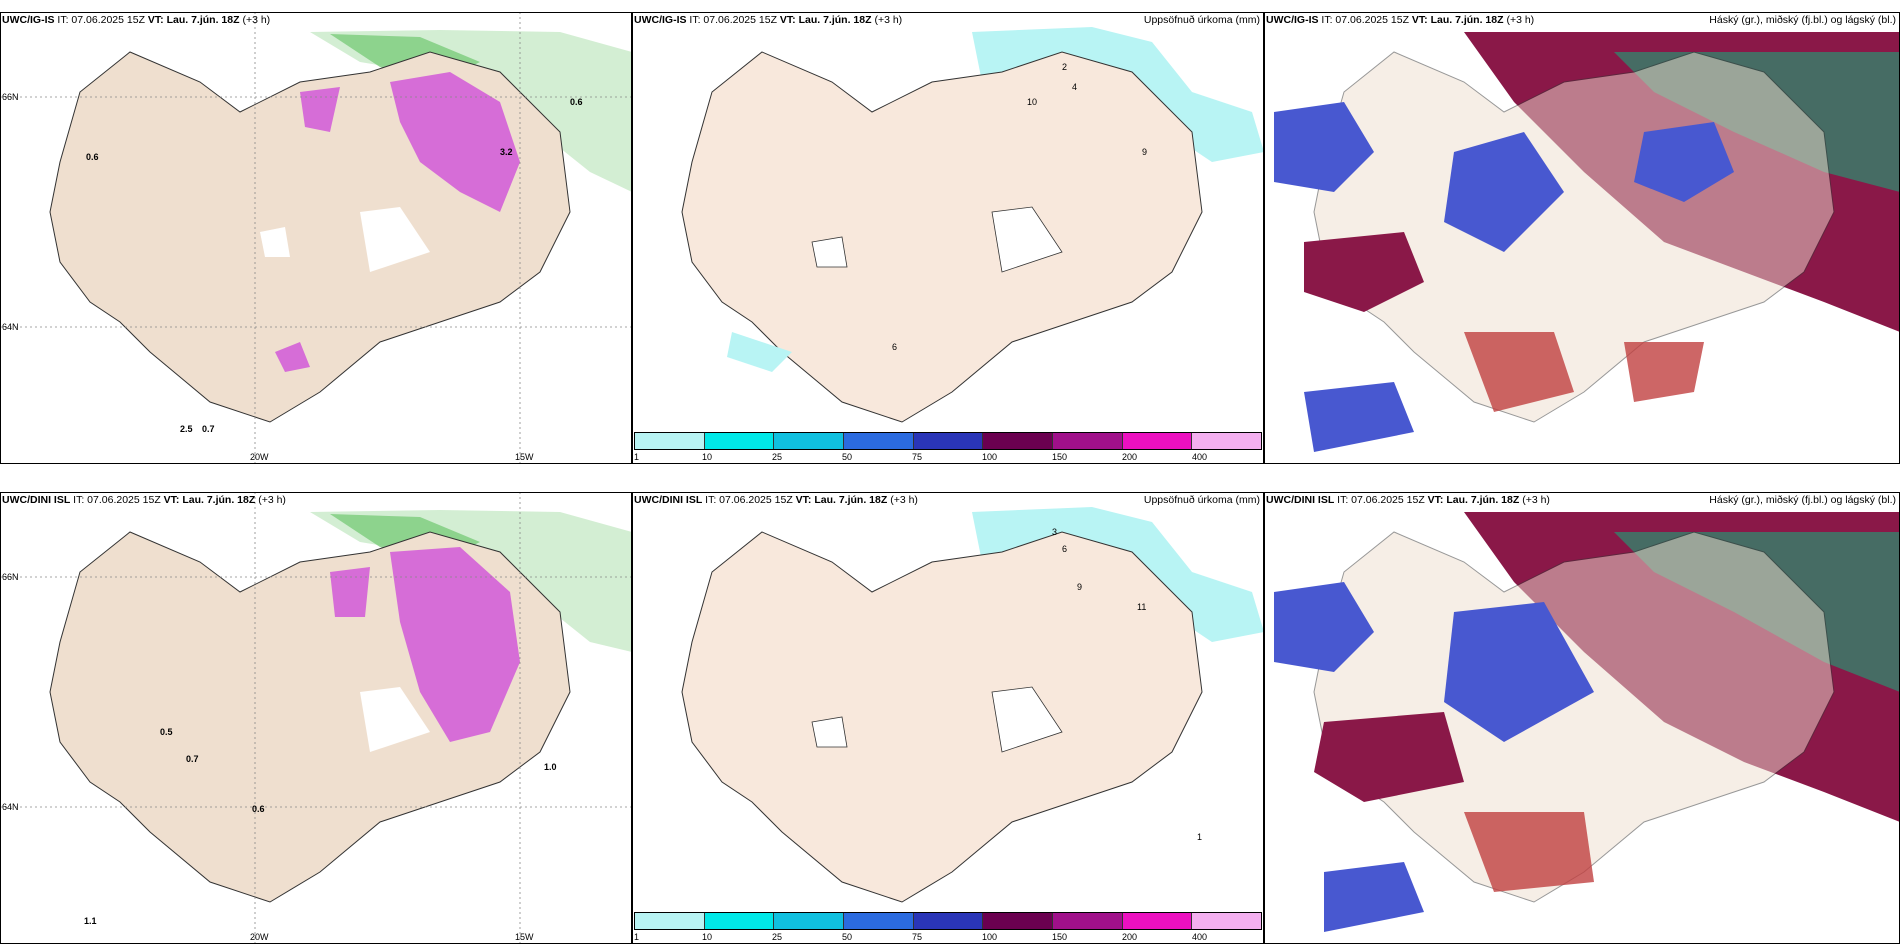 Image resolution: width=1900 pixels, height=950 pixels. I want to click on value-label: 4, so click(1075, 87).